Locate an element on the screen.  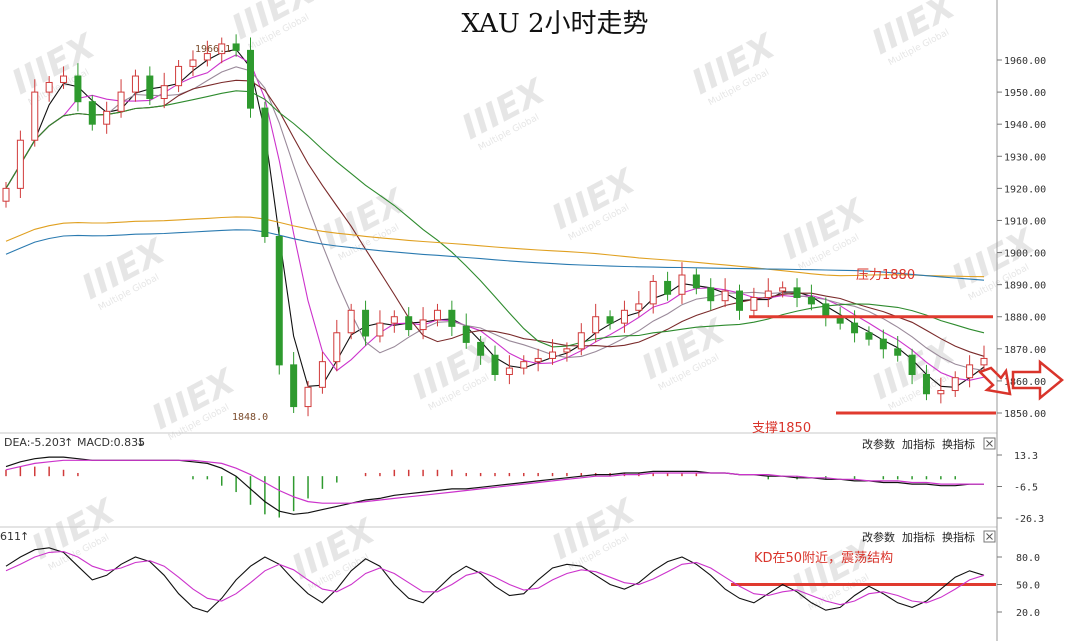
price-tick-label: 1950.00 is located at coordinates (1025, 93).